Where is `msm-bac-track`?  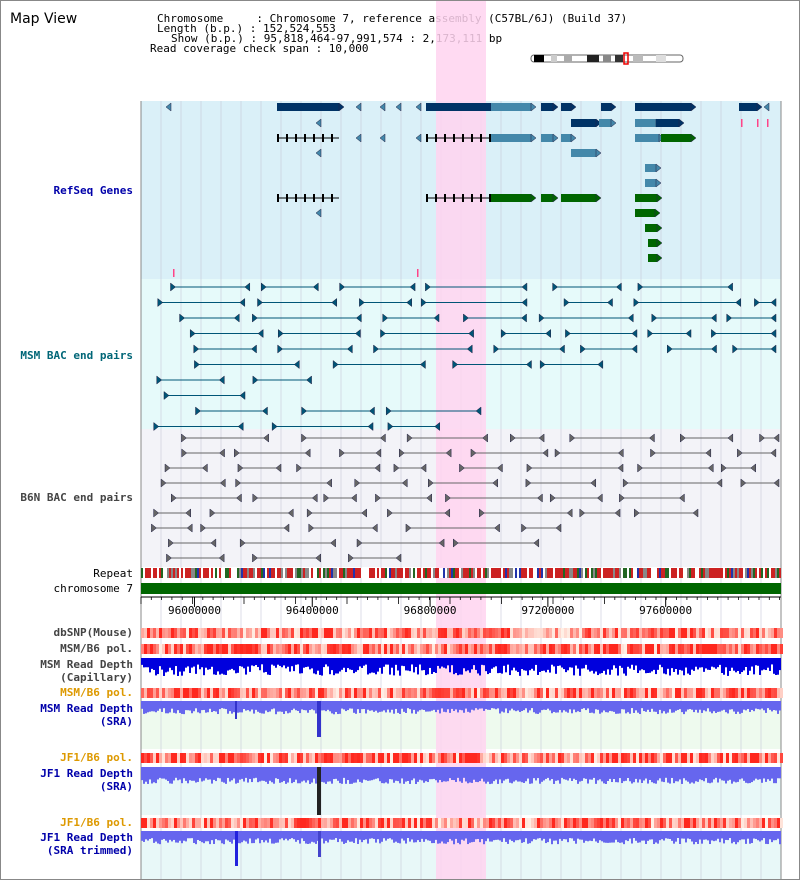 msm-bac-track is located at coordinates (465, 357).